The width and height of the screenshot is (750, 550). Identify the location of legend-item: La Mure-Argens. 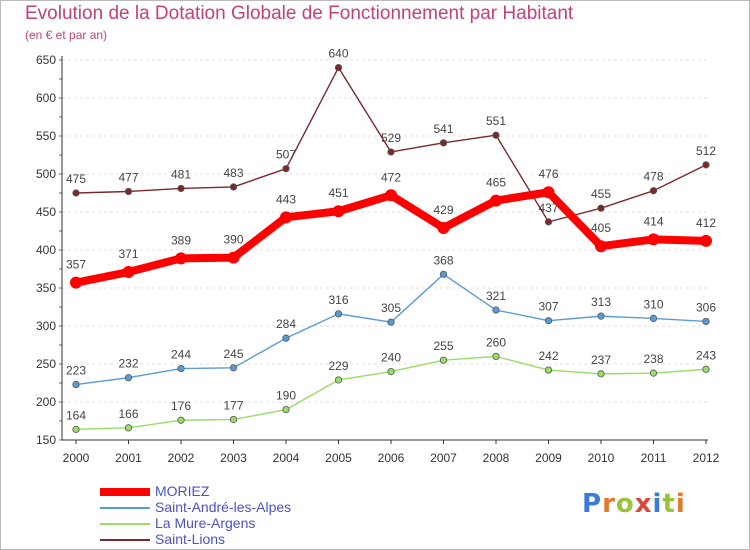
(250, 523).